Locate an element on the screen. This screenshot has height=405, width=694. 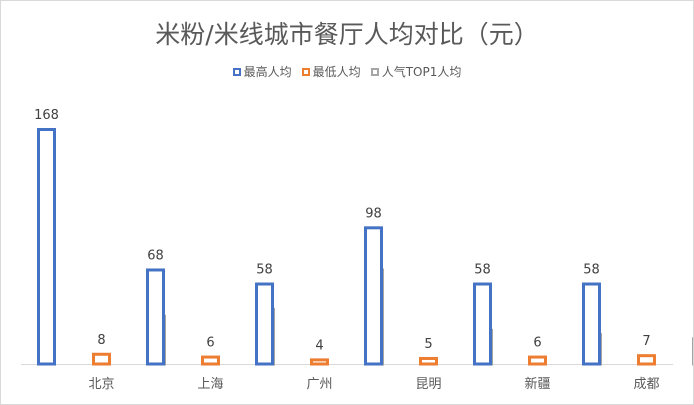
chart-title: 米粉/米线城市餐厅人均对比（元） is located at coordinates (347, 34).